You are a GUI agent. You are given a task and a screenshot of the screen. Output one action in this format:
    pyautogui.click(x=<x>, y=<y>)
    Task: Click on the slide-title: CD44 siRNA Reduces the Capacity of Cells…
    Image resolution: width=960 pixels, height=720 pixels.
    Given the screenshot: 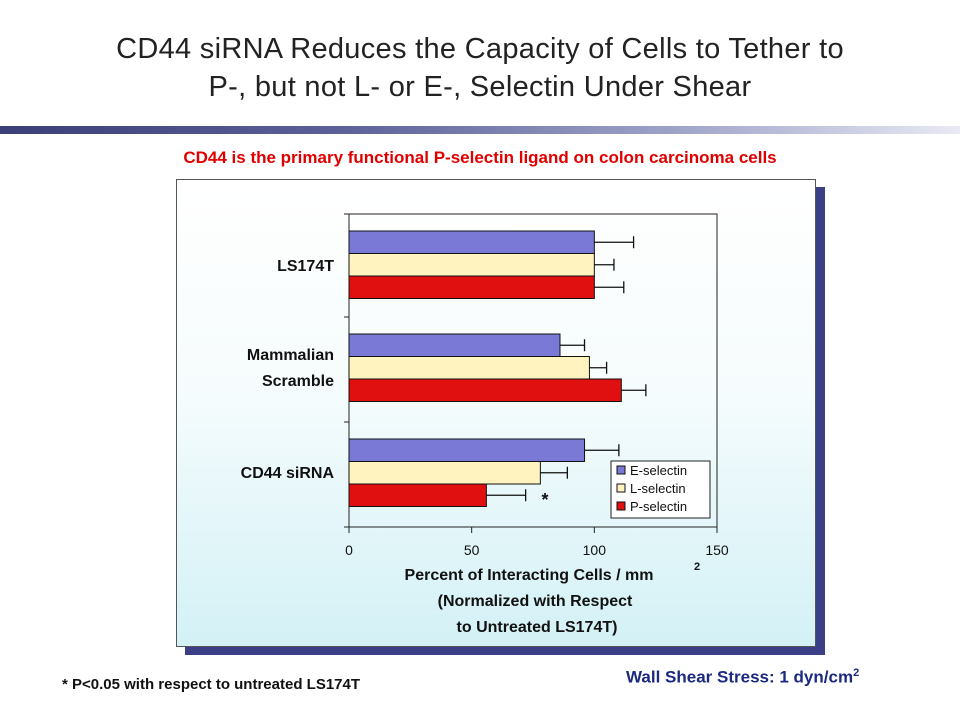 What is the action you would take?
    pyautogui.click(x=480, y=68)
    